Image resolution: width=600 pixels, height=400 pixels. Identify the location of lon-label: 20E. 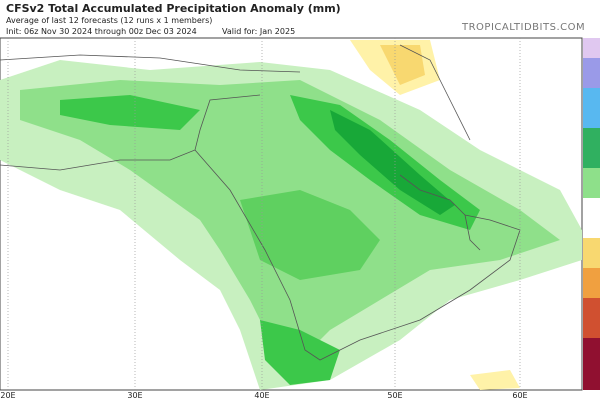
(7, 395).